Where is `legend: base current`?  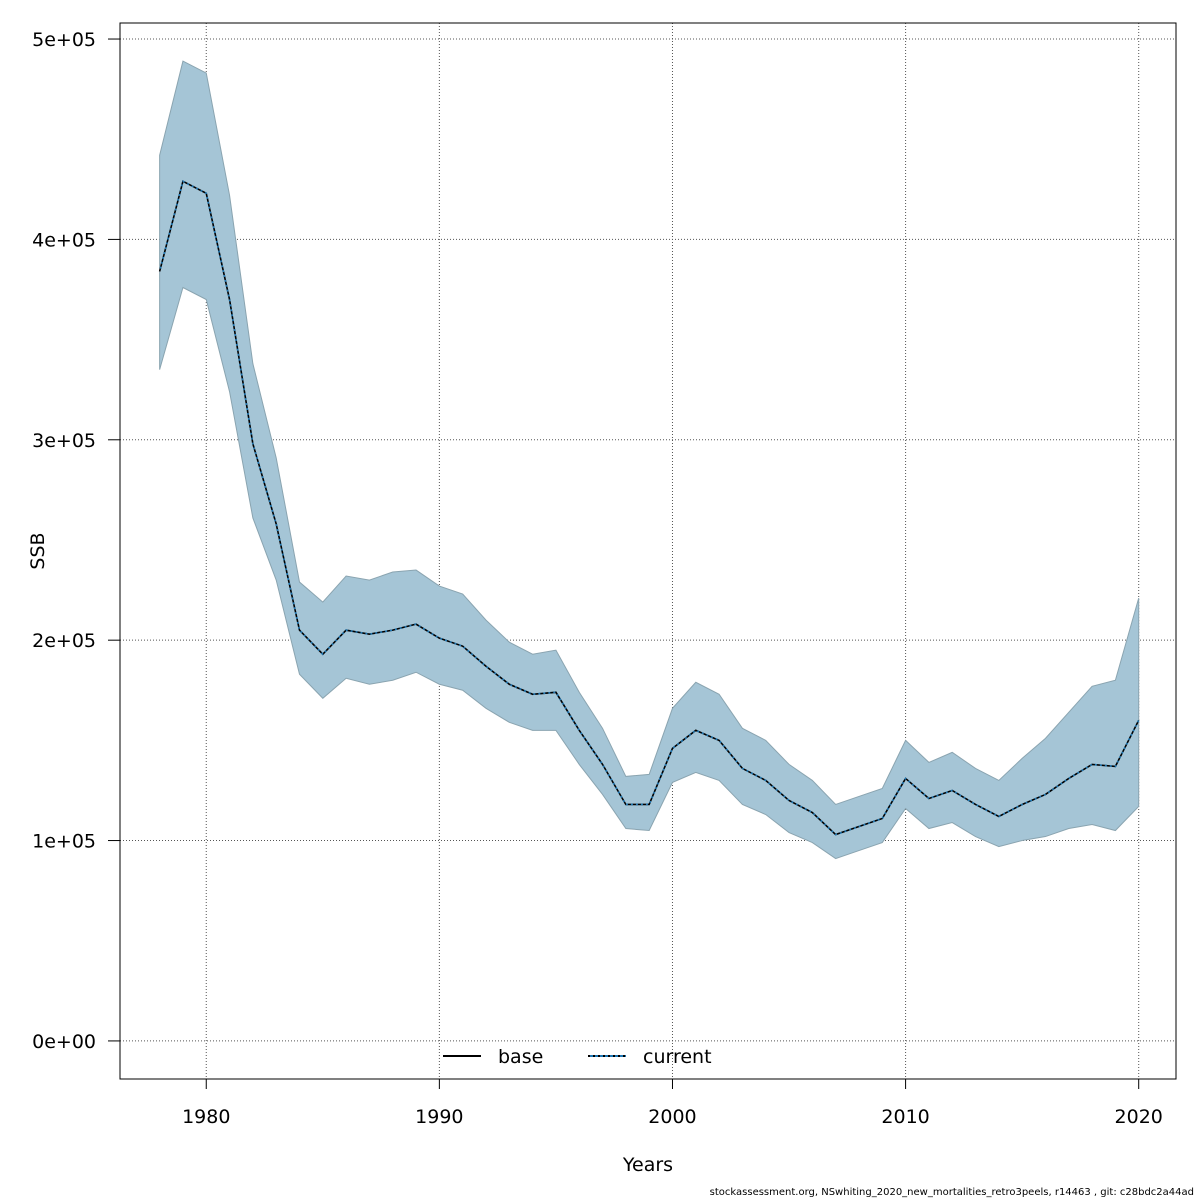 legend: base current is located at coordinates (577, 1057).